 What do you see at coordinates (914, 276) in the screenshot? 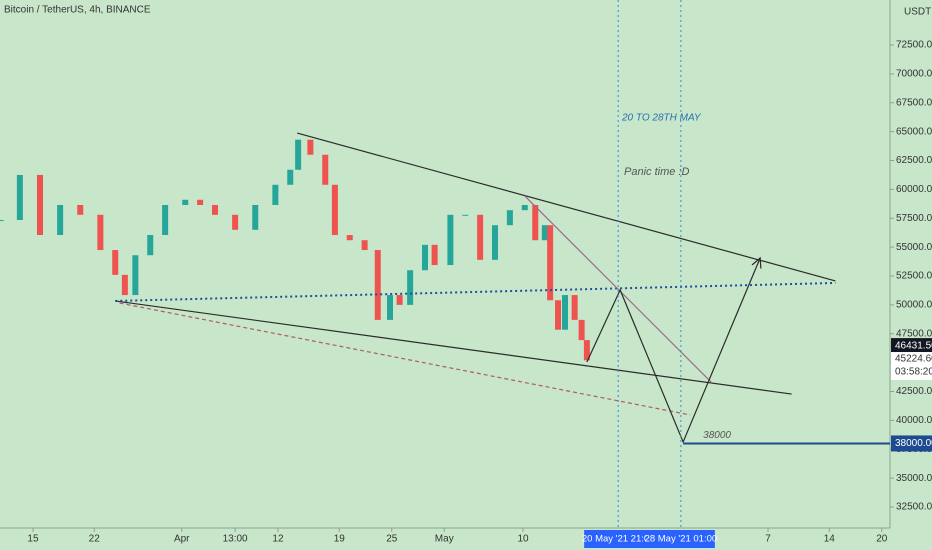
I see `y-tick-label: 52500.00` at bounding box center [914, 276].